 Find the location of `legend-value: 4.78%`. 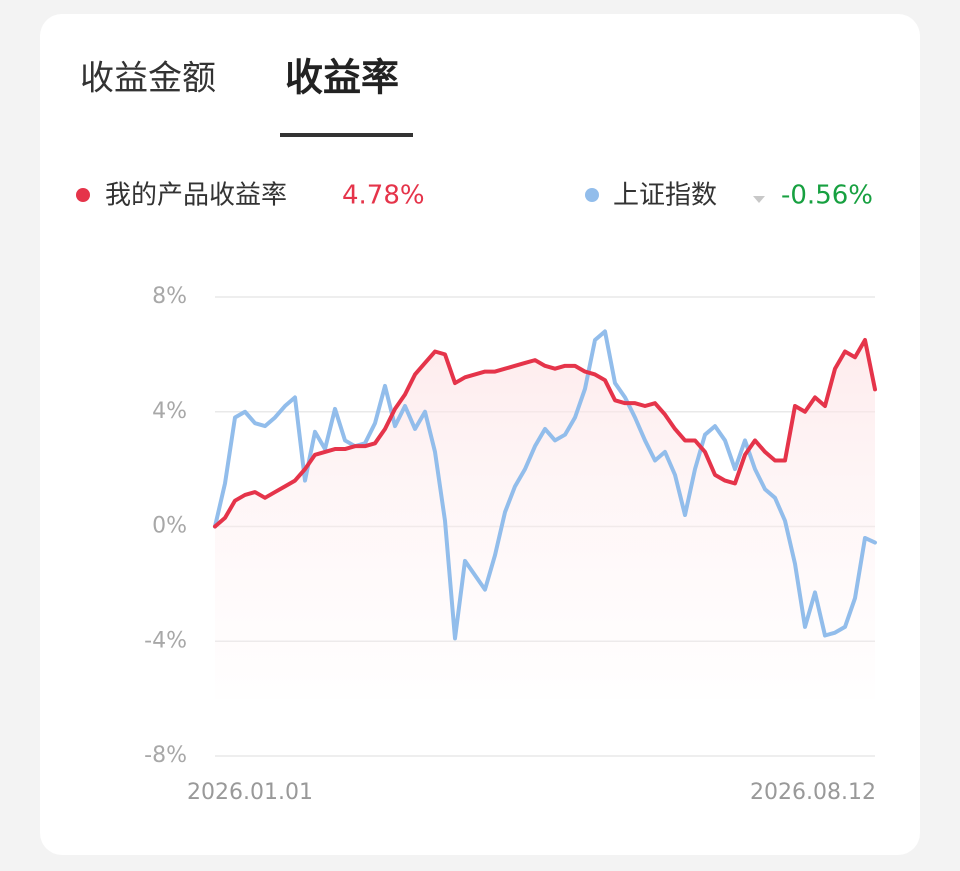

legend-value: 4.78% is located at coordinates (383, 196).